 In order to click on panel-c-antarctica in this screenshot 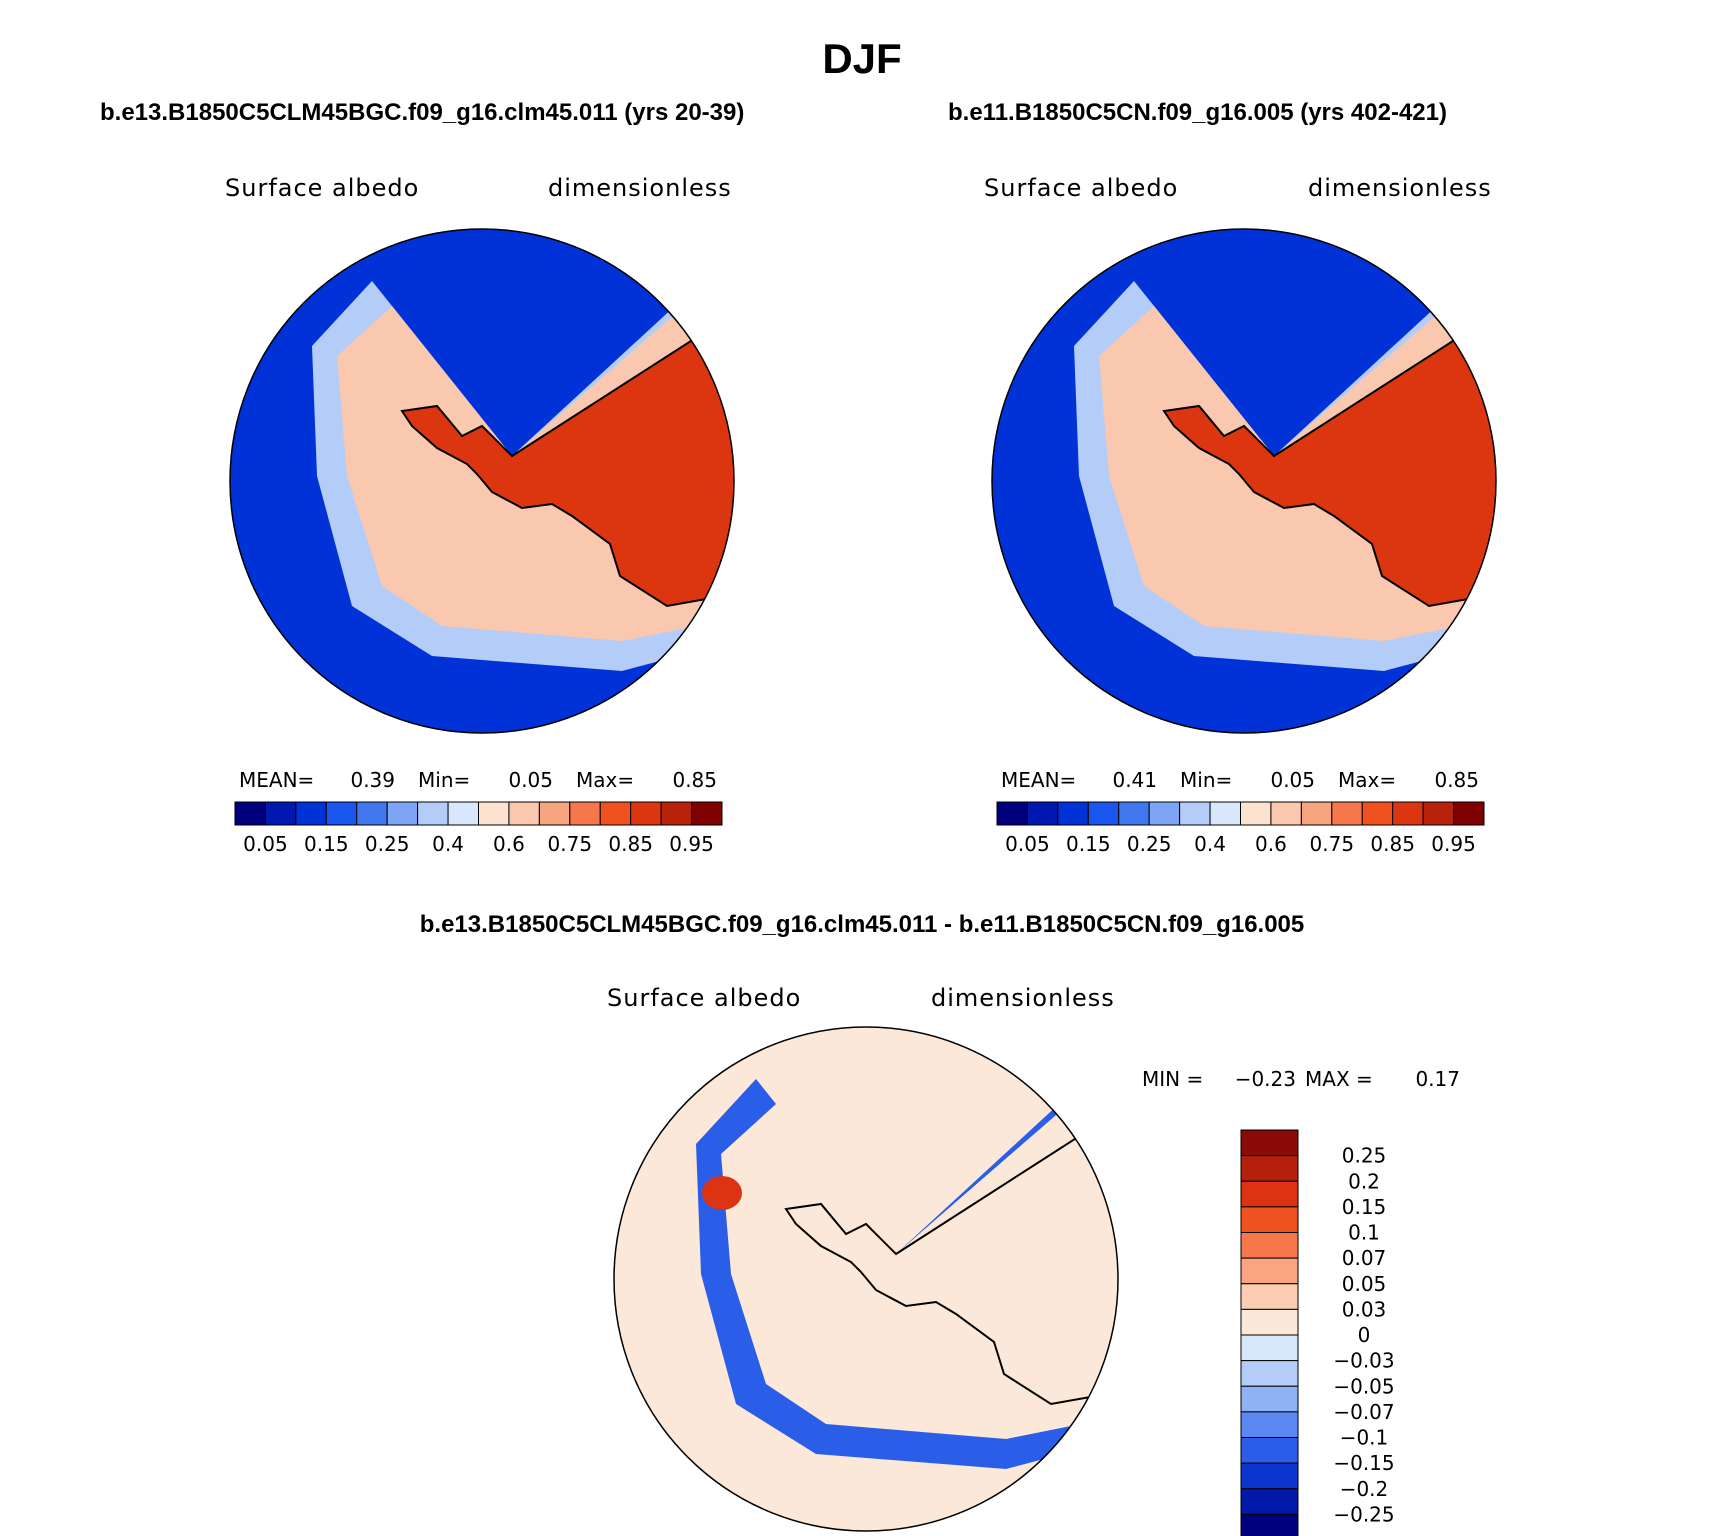, I will do `click(952, 1261)`.